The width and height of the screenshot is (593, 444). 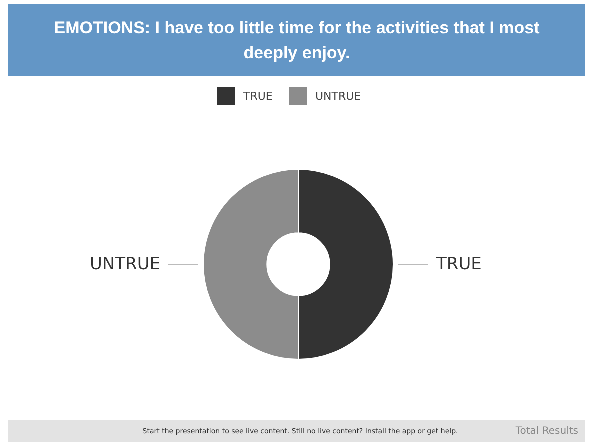 I want to click on slice-label: TRUE, so click(x=459, y=264).